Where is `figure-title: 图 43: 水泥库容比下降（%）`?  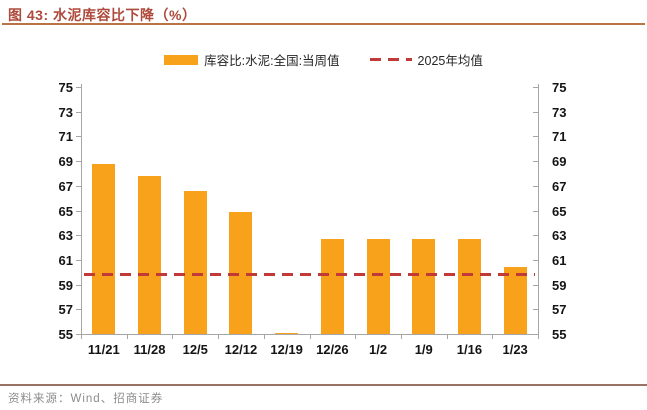
figure-title: 图 43: 水泥库容比下降（%） is located at coordinates (102, 15).